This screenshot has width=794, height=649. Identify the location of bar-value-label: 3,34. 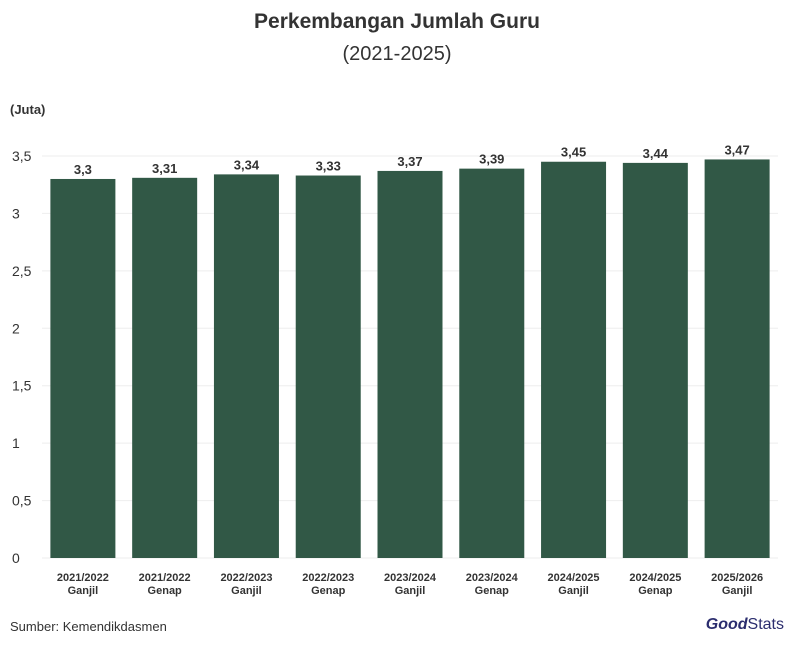
(247, 164).